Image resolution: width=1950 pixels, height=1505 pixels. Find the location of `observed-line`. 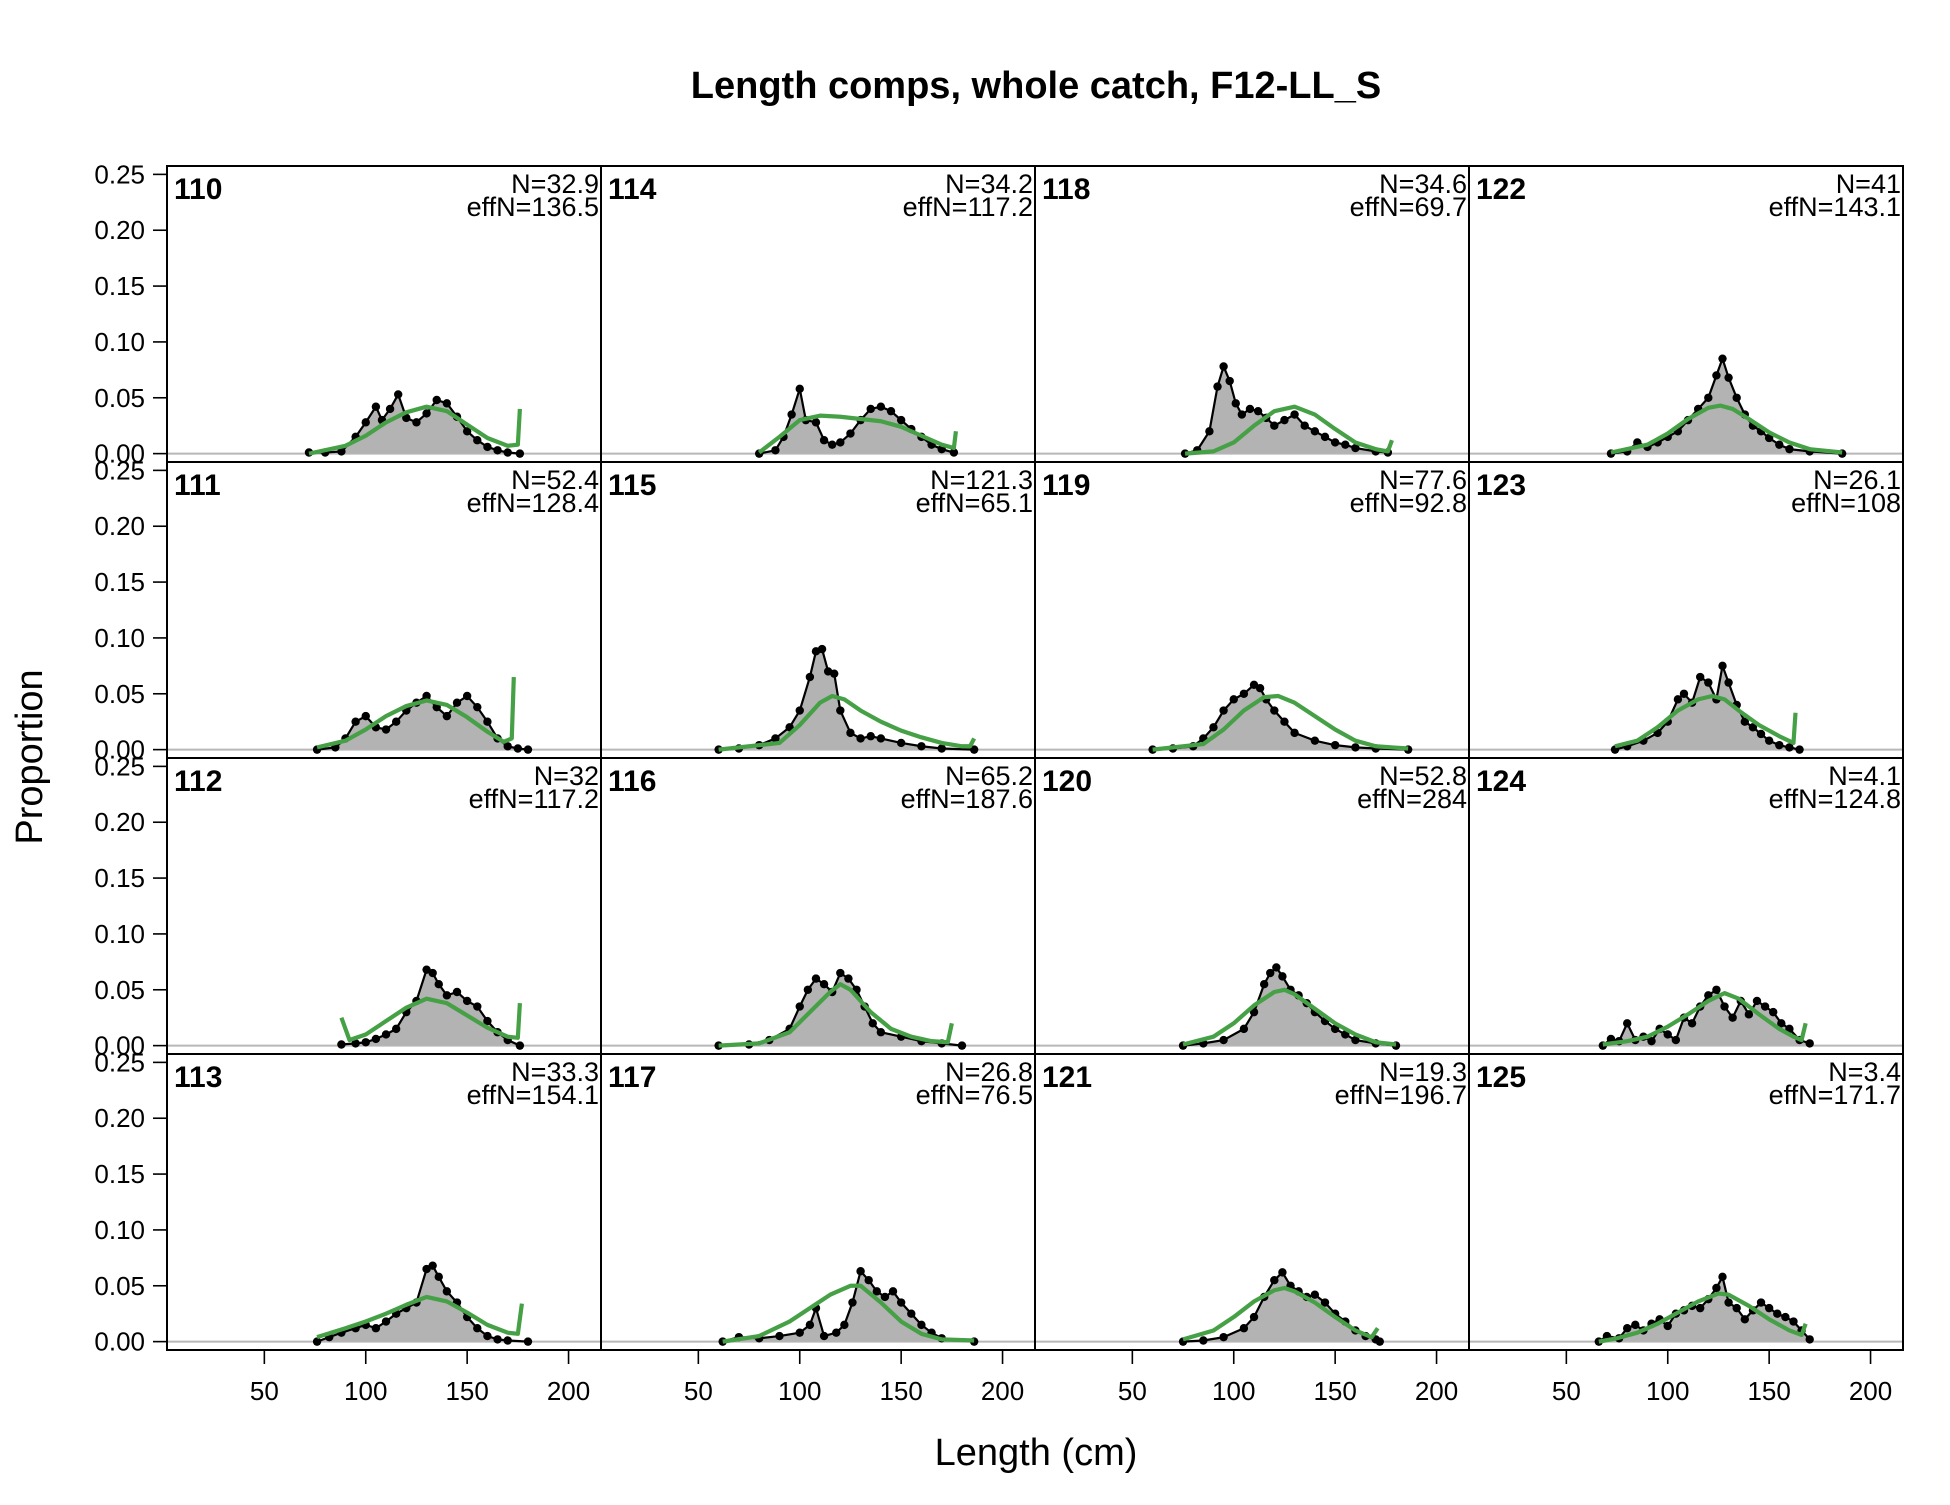

observed-line is located at coordinates (1286, 409).